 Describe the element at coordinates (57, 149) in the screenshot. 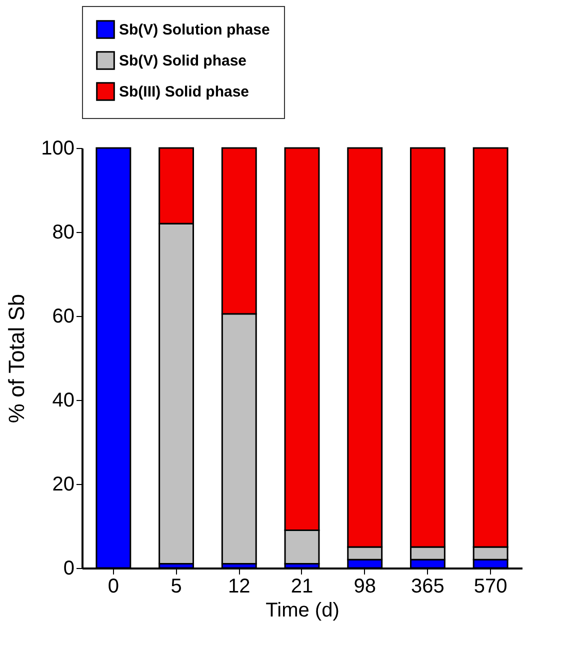

I see `y-tick-label: 100` at that location.